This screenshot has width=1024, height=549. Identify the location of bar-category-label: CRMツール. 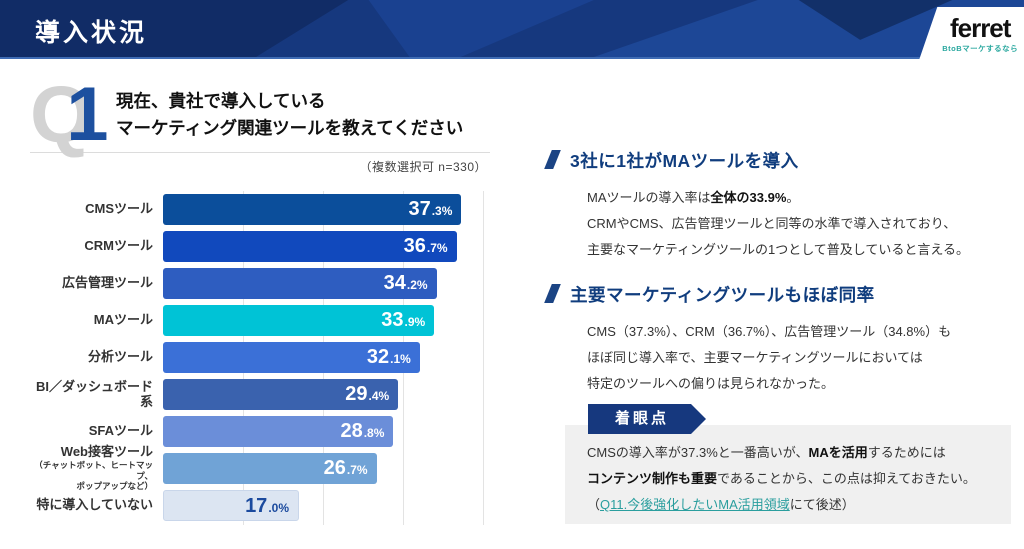
(118, 246).